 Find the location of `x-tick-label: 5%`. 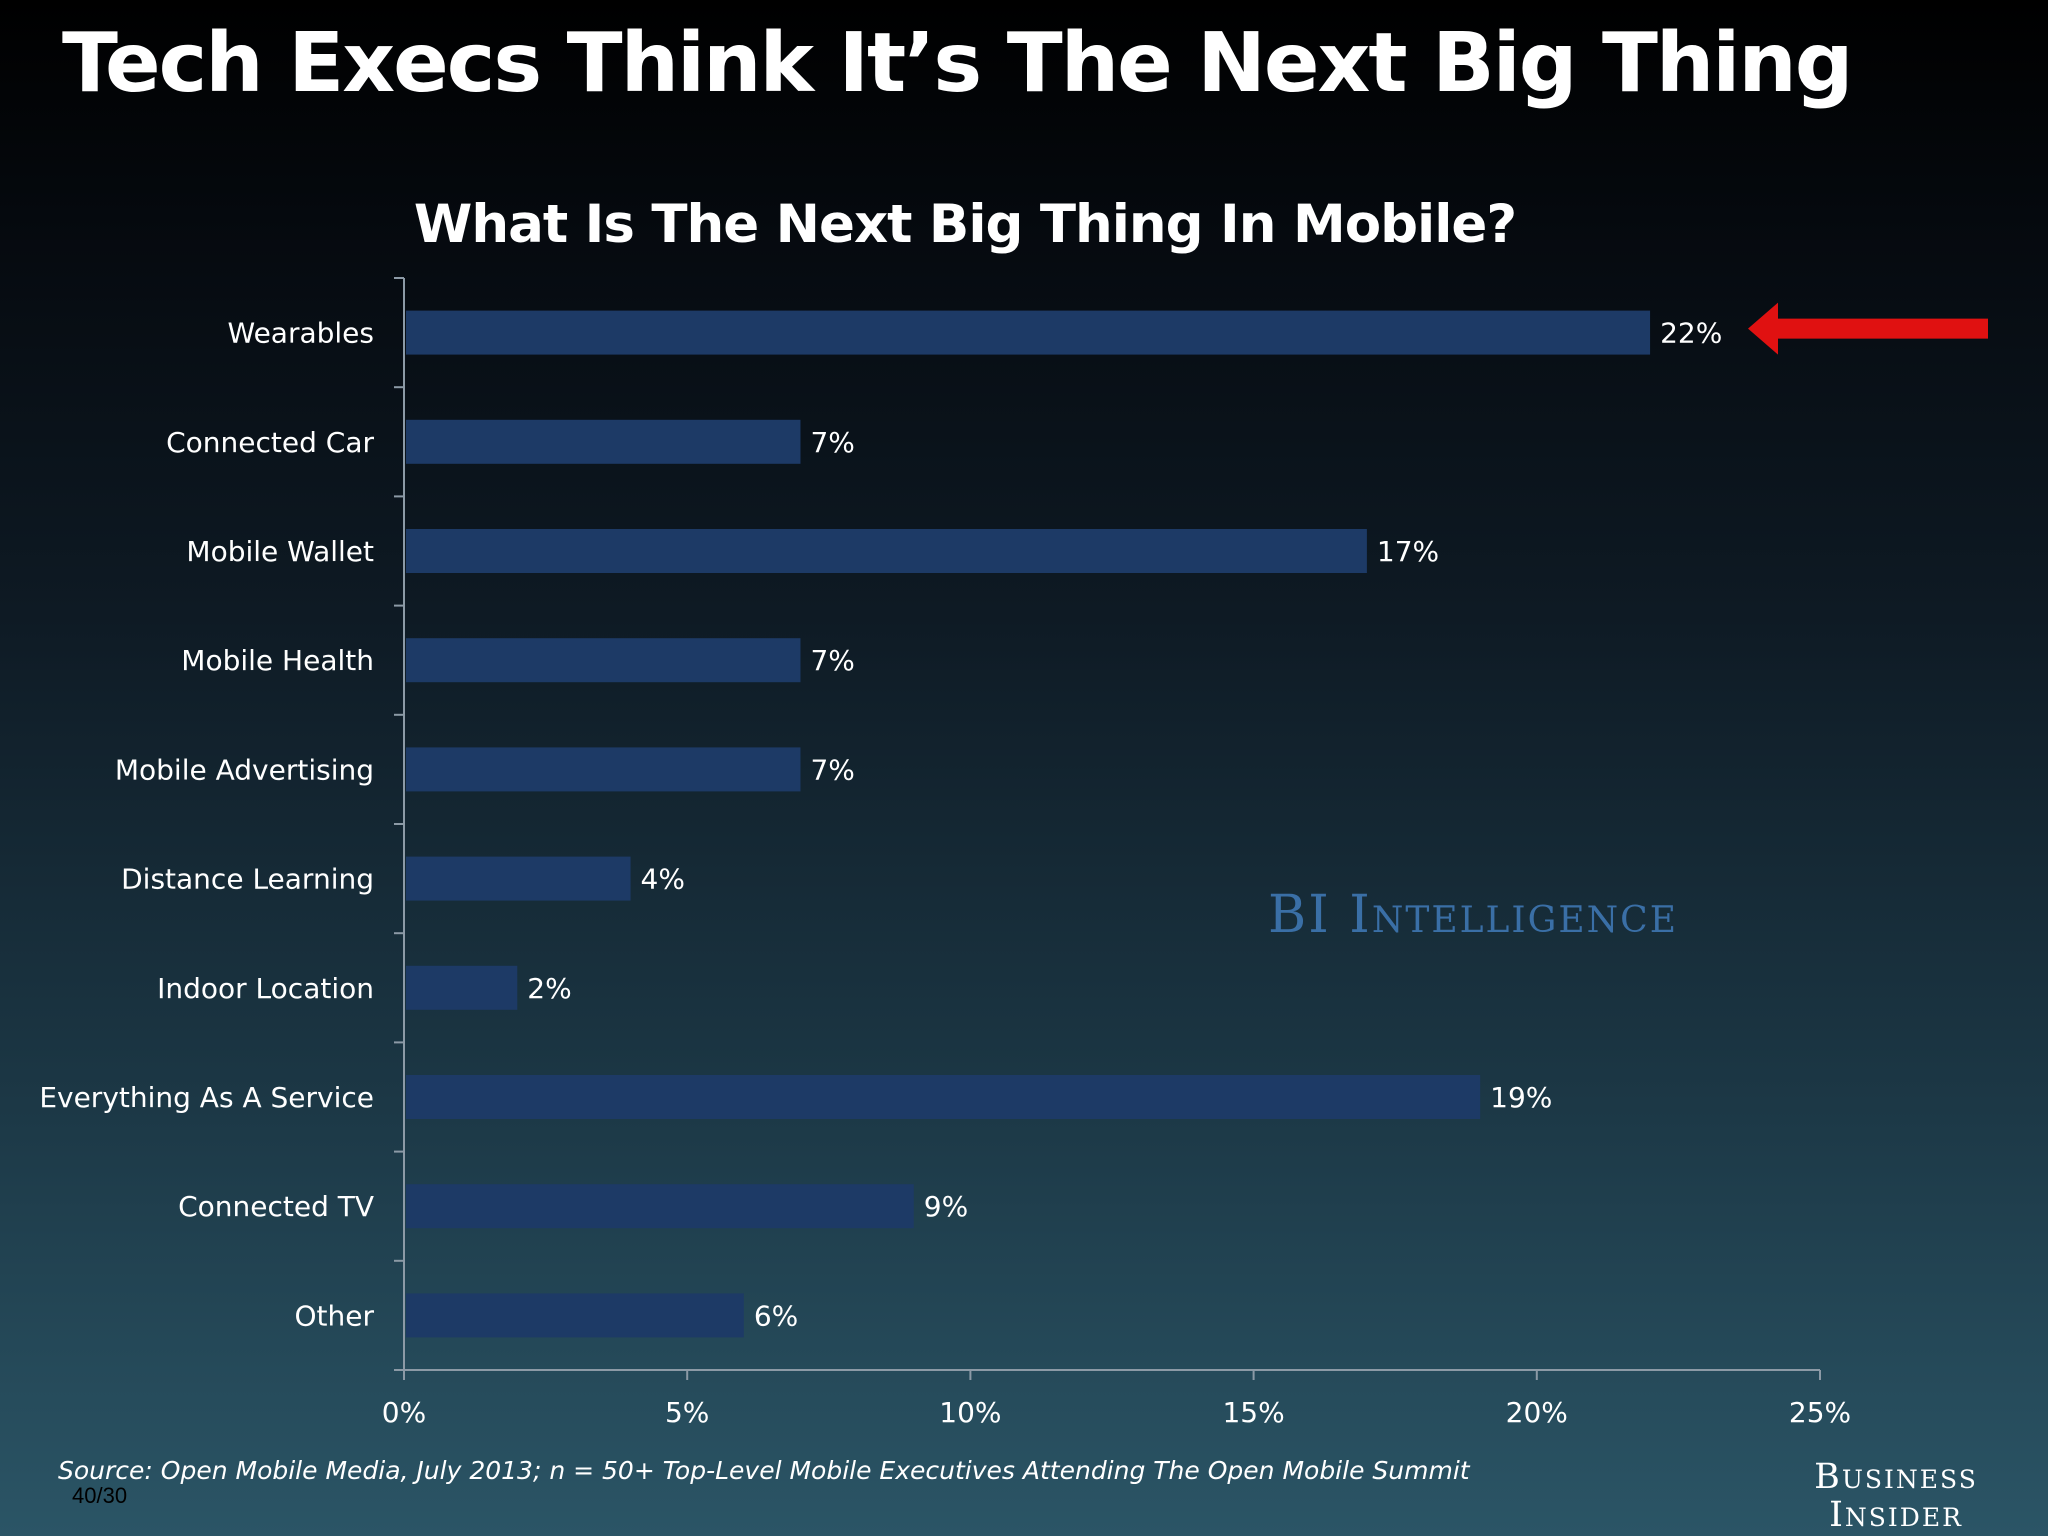

x-tick-label: 5% is located at coordinates (687, 1412).